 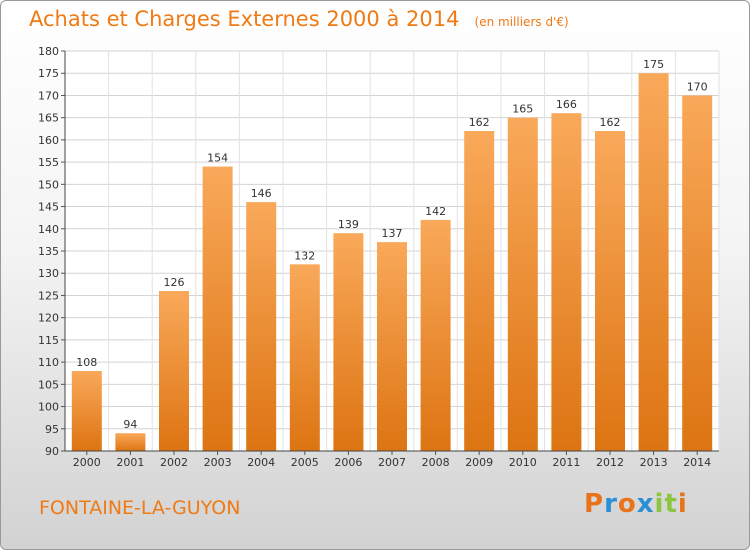 What do you see at coordinates (48, 407) in the screenshot?
I see `y-tick-label: 100` at bounding box center [48, 407].